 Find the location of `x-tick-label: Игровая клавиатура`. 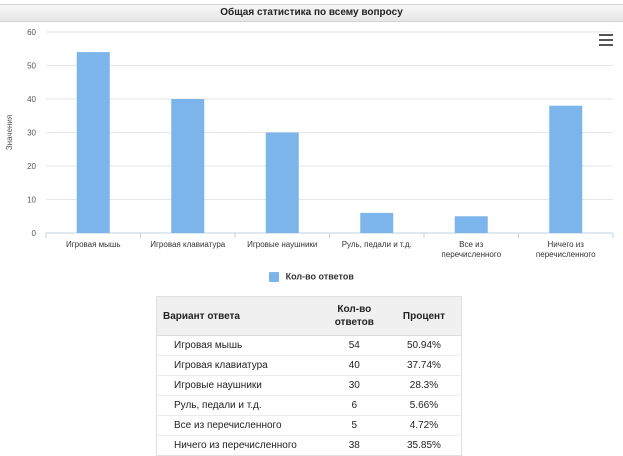

x-tick-label: Игровая клавиатура is located at coordinates (188, 244).